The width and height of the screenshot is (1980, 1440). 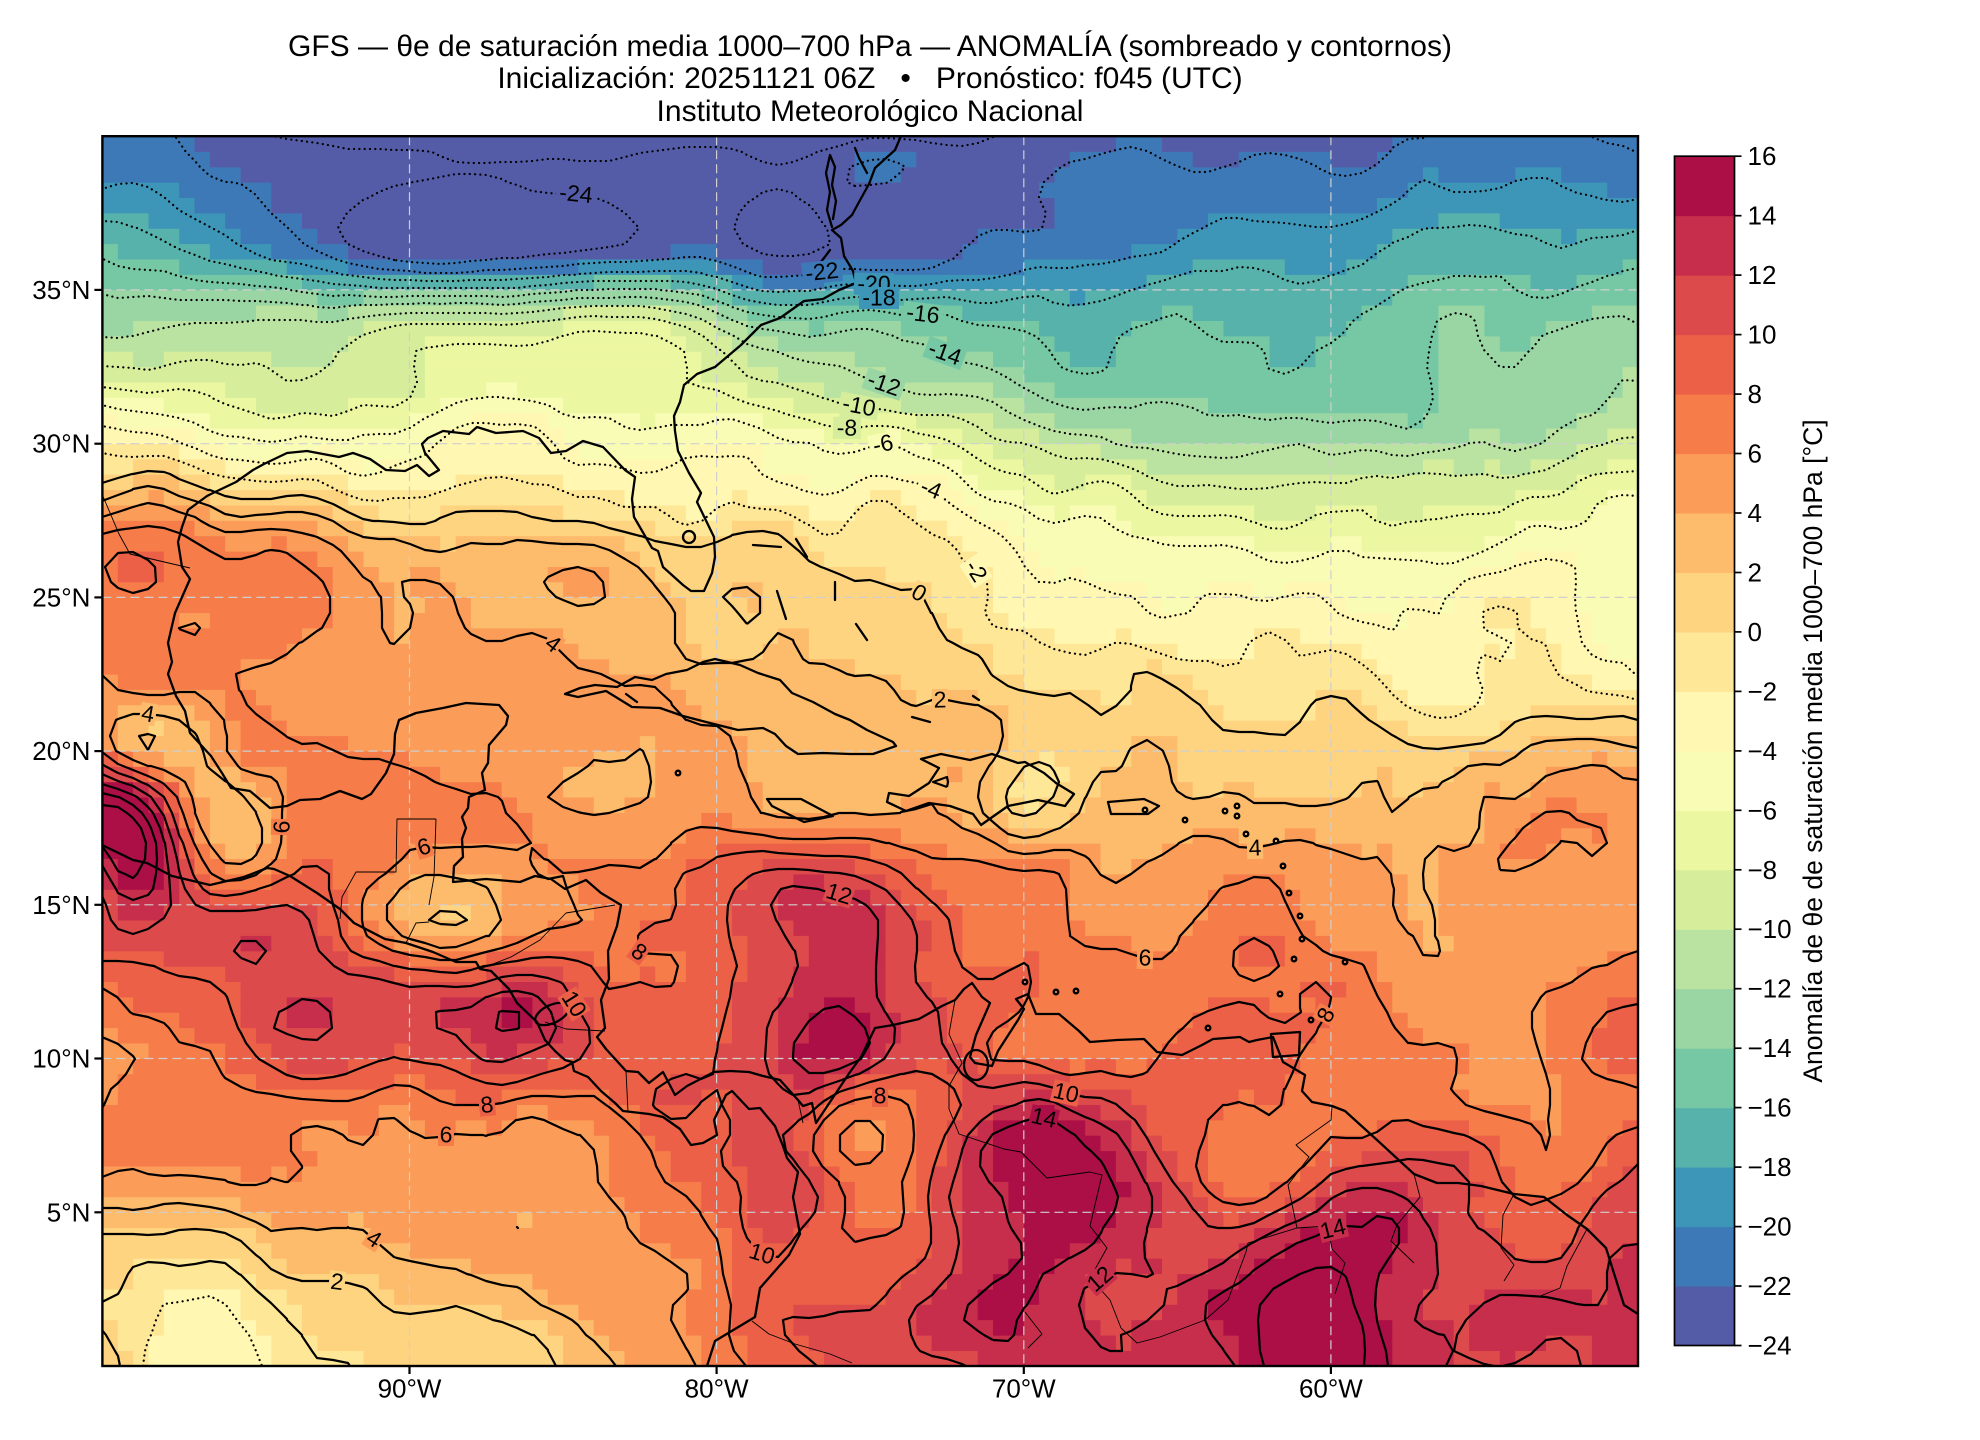 I want to click on svg-text: 0, so click(x=1755, y=632).